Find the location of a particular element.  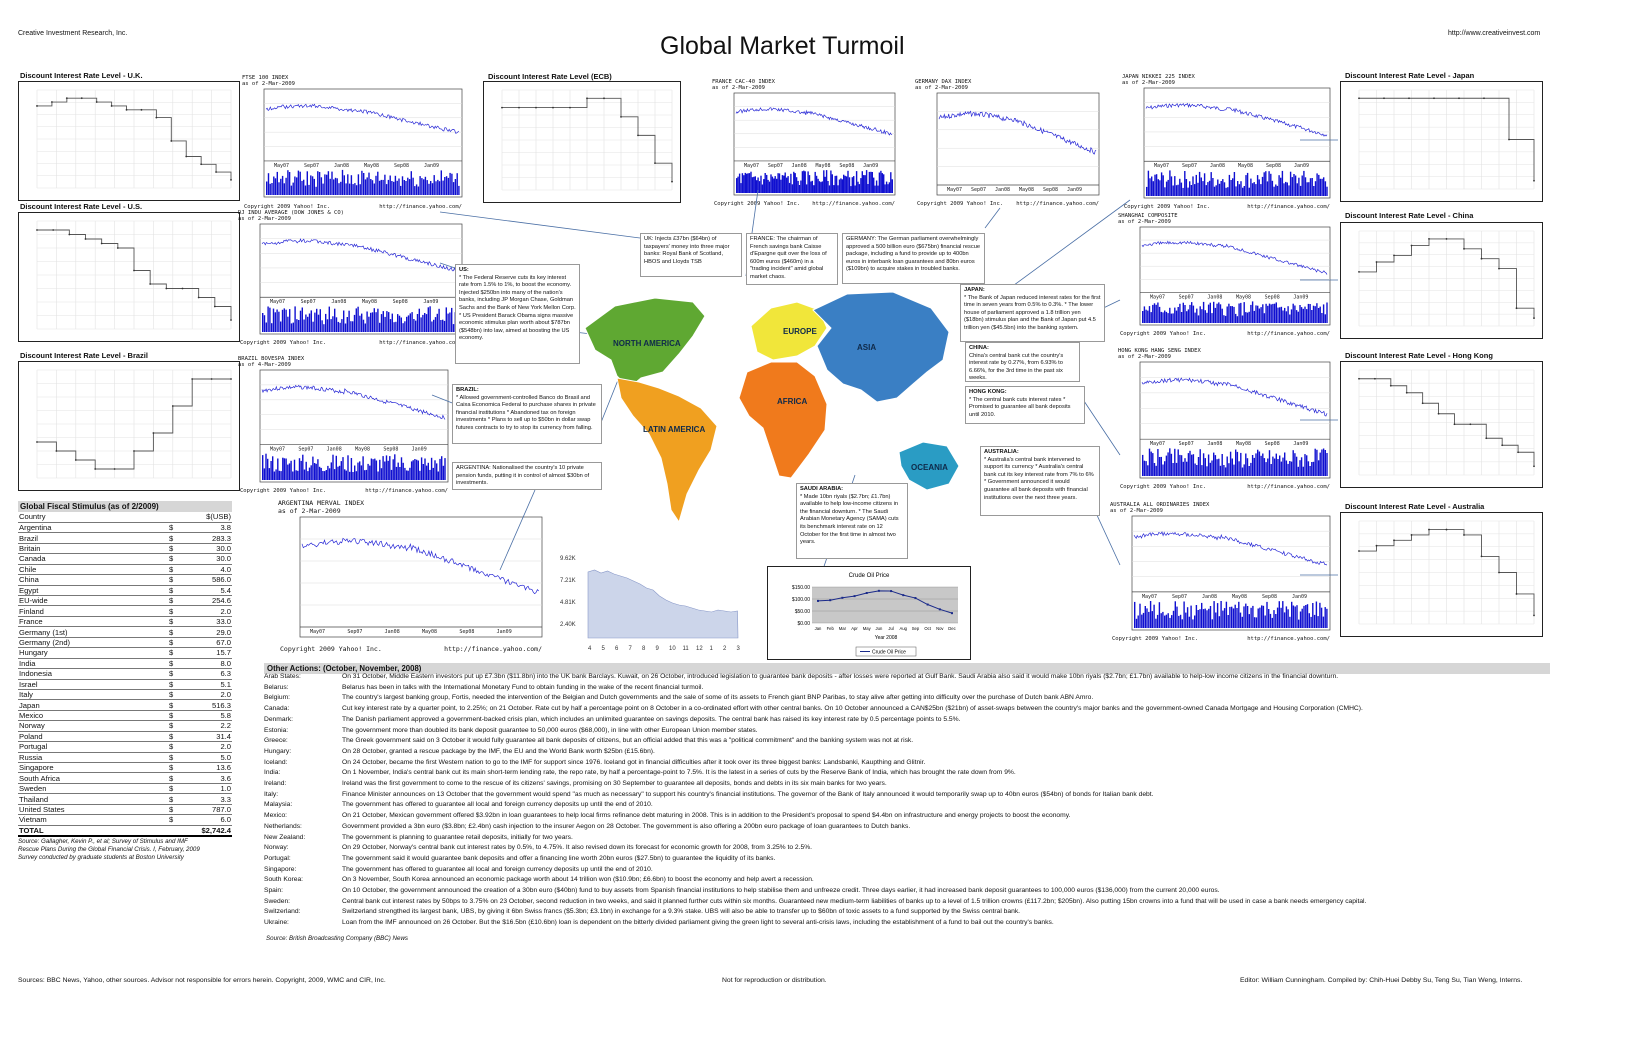

table-row: United States $787.0 is located at coordinates (125, 810).